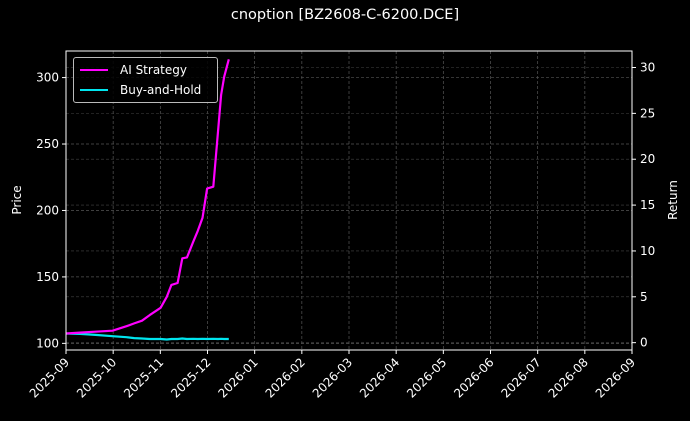  I want to click on right-axis-label: Return, so click(673, 200).